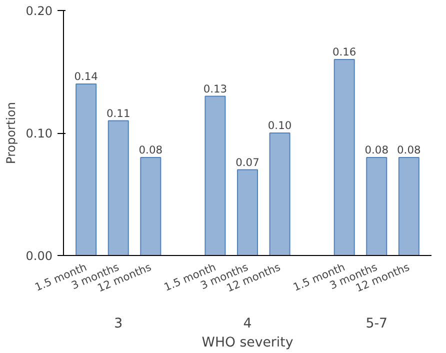  What do you see at coordinates (248, 162) in the screenshot?
I see `data-label: 0.07` at bounding box center [248, 162].